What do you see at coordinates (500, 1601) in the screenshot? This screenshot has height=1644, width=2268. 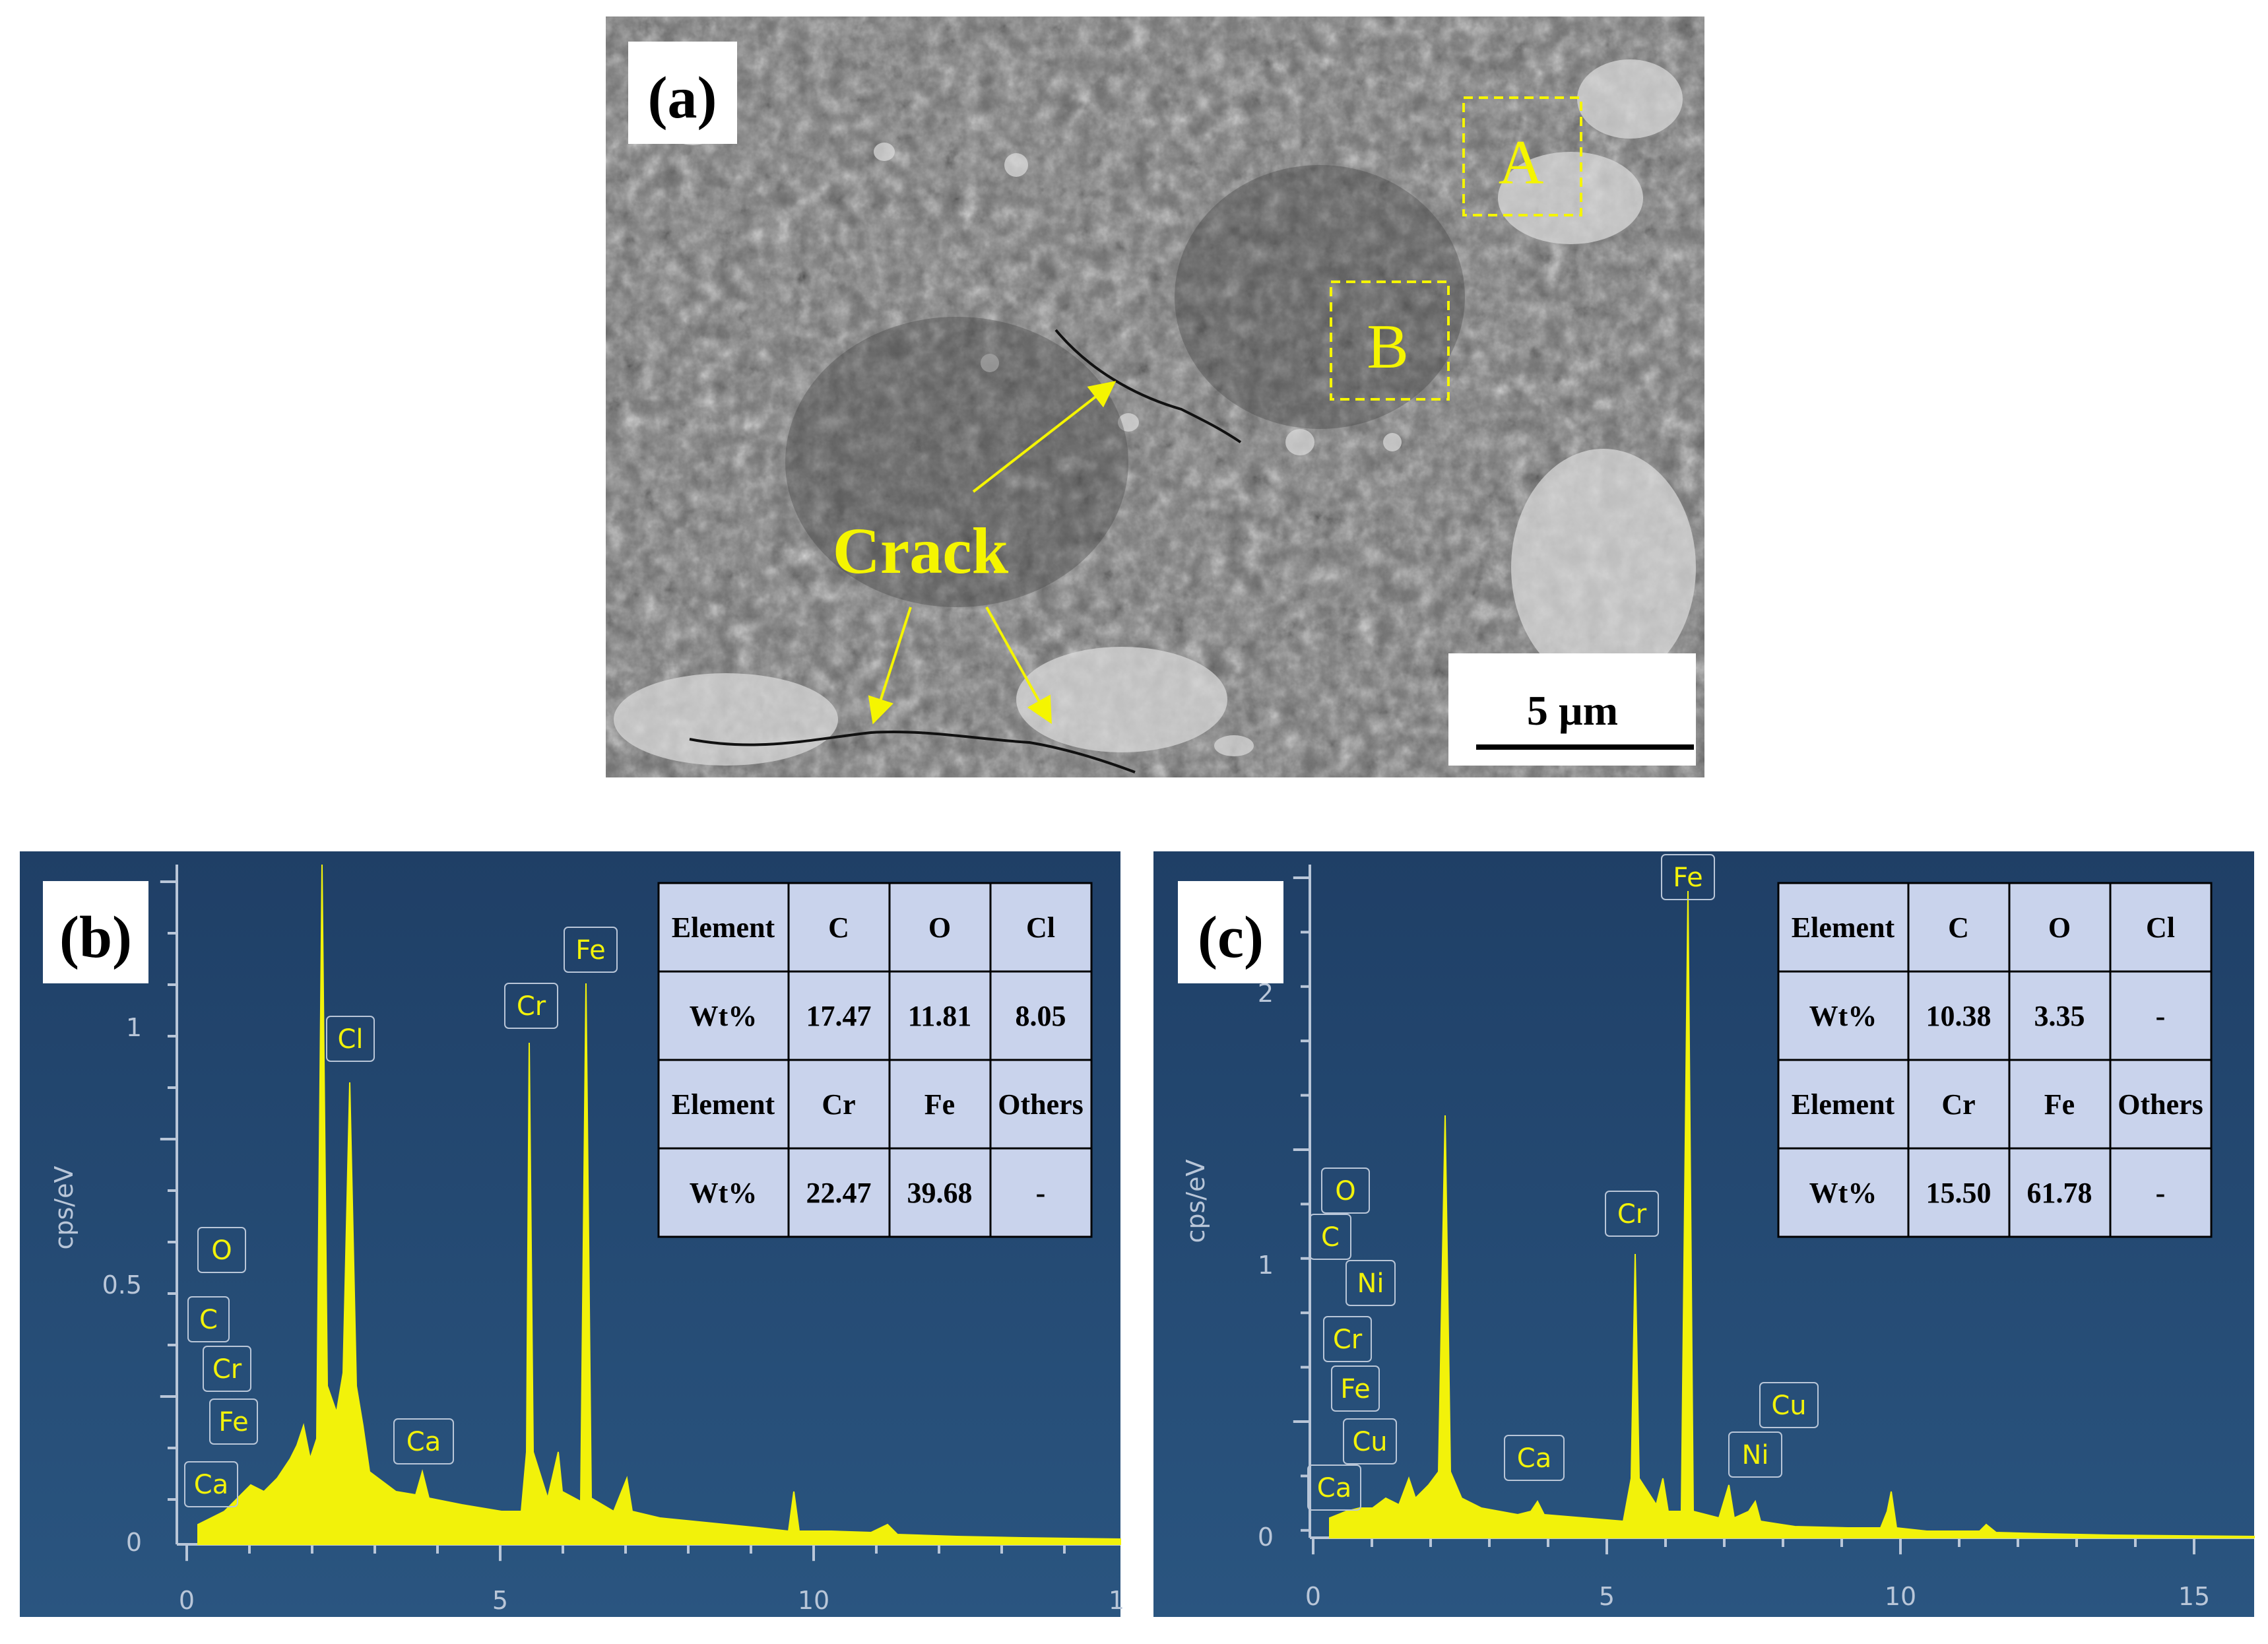 I see `panel-b-x-tick-1: 5` at bounding box center [500, 1601].